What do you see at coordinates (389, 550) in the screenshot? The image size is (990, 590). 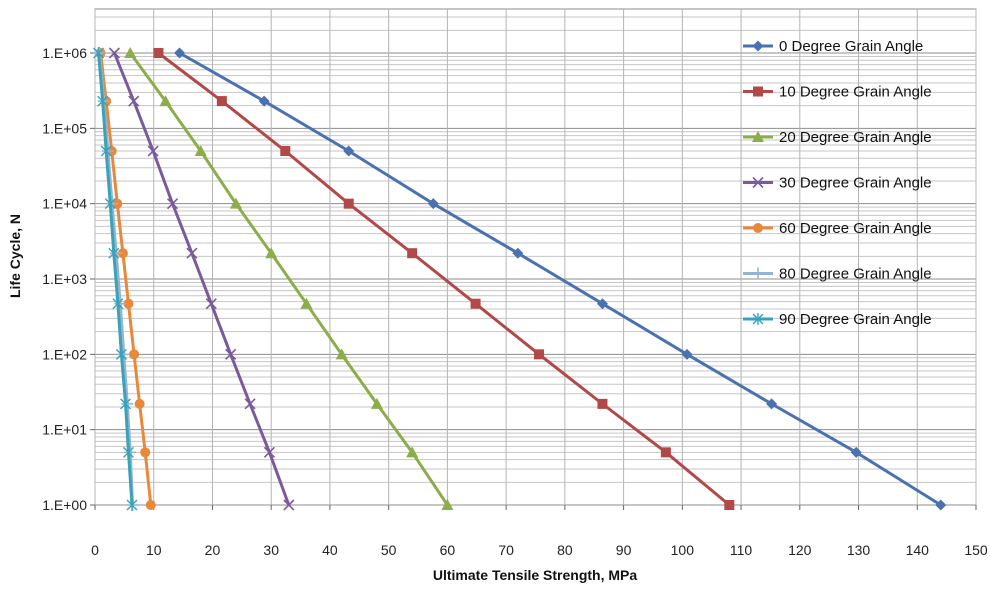 I see `x-tick-label: 50` at bounding box center [389, 550].